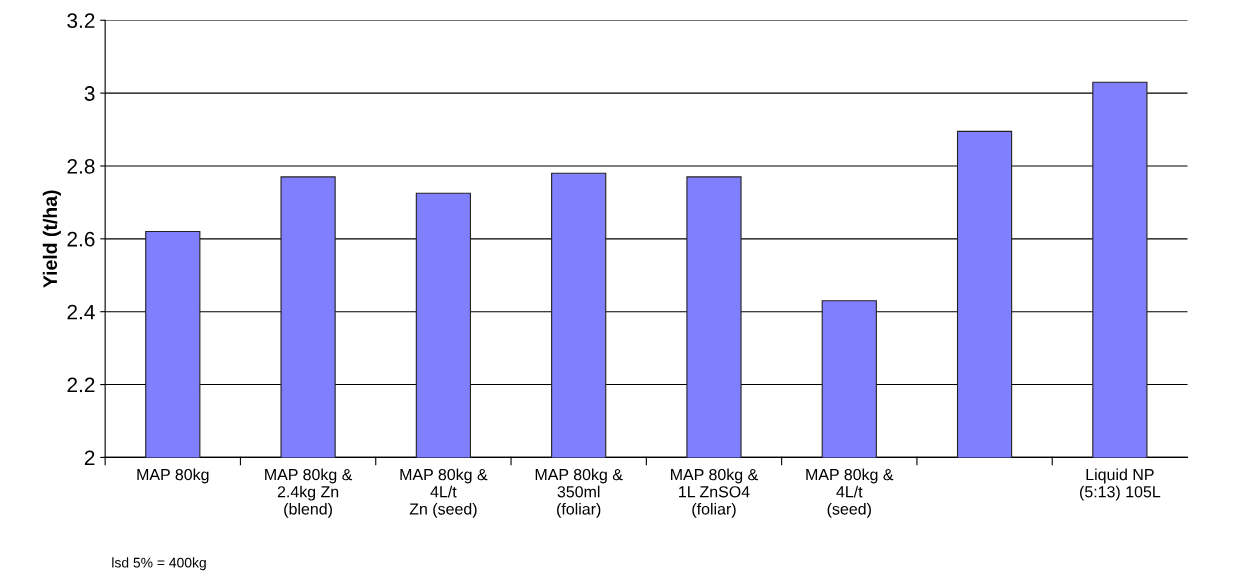 Image resolution: width=1237 pixels, height=579 pixels. I want to click on y-axis-title: Yield (t/ha), so click(51, 239).